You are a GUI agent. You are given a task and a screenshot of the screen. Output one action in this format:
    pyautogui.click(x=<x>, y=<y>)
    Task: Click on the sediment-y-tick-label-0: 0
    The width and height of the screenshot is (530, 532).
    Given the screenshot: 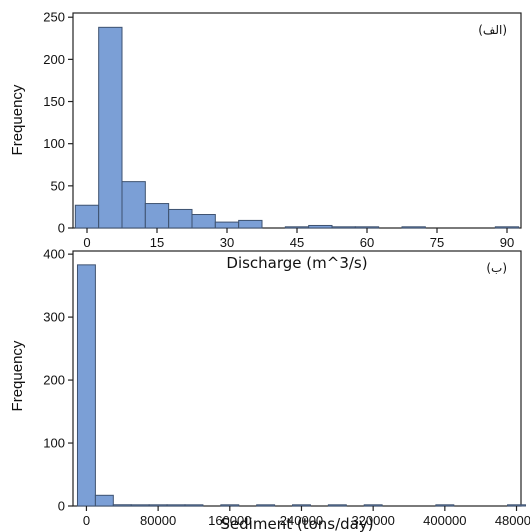 What is the action you would take?
    pyautogui.click(x=61, y=506)
    